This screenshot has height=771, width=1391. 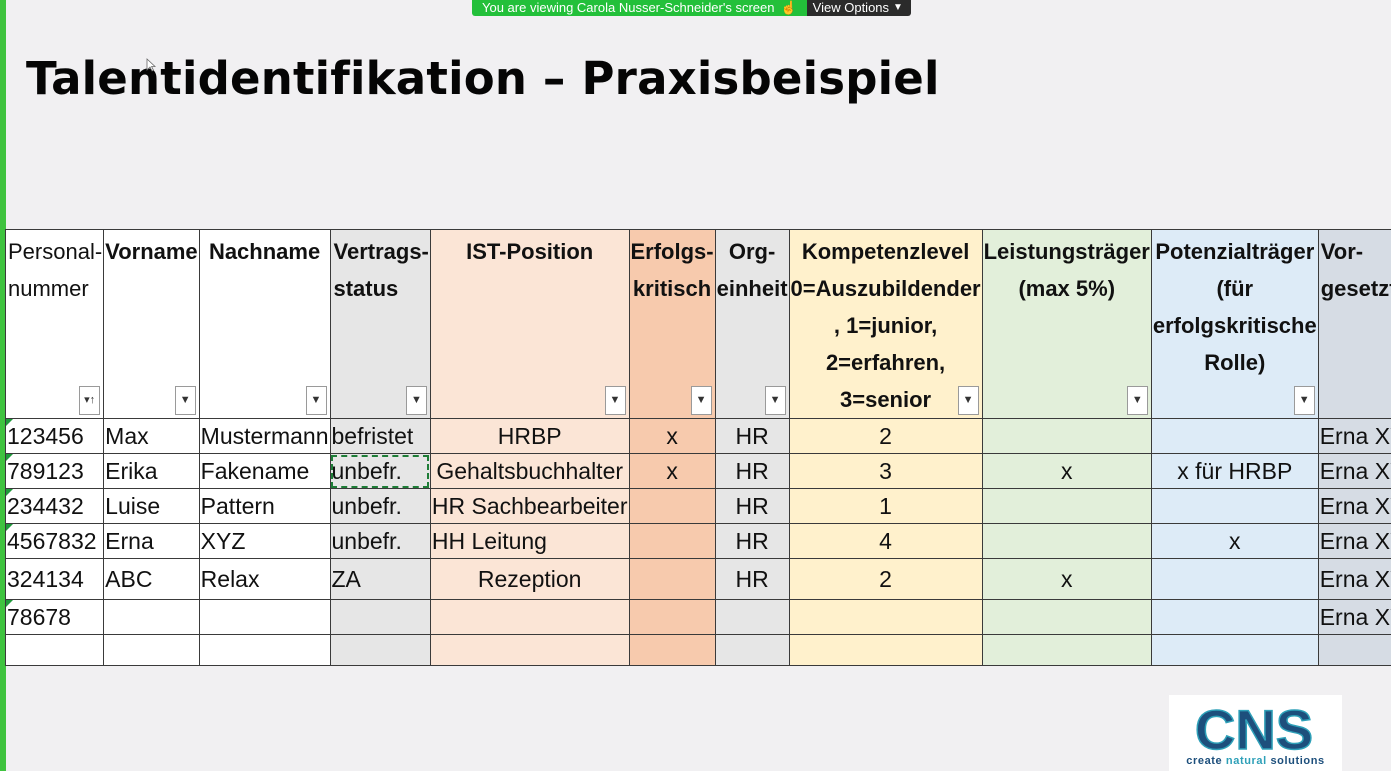 I want to click on cell-nachname: Mustermann, so click(x=264, y=436).